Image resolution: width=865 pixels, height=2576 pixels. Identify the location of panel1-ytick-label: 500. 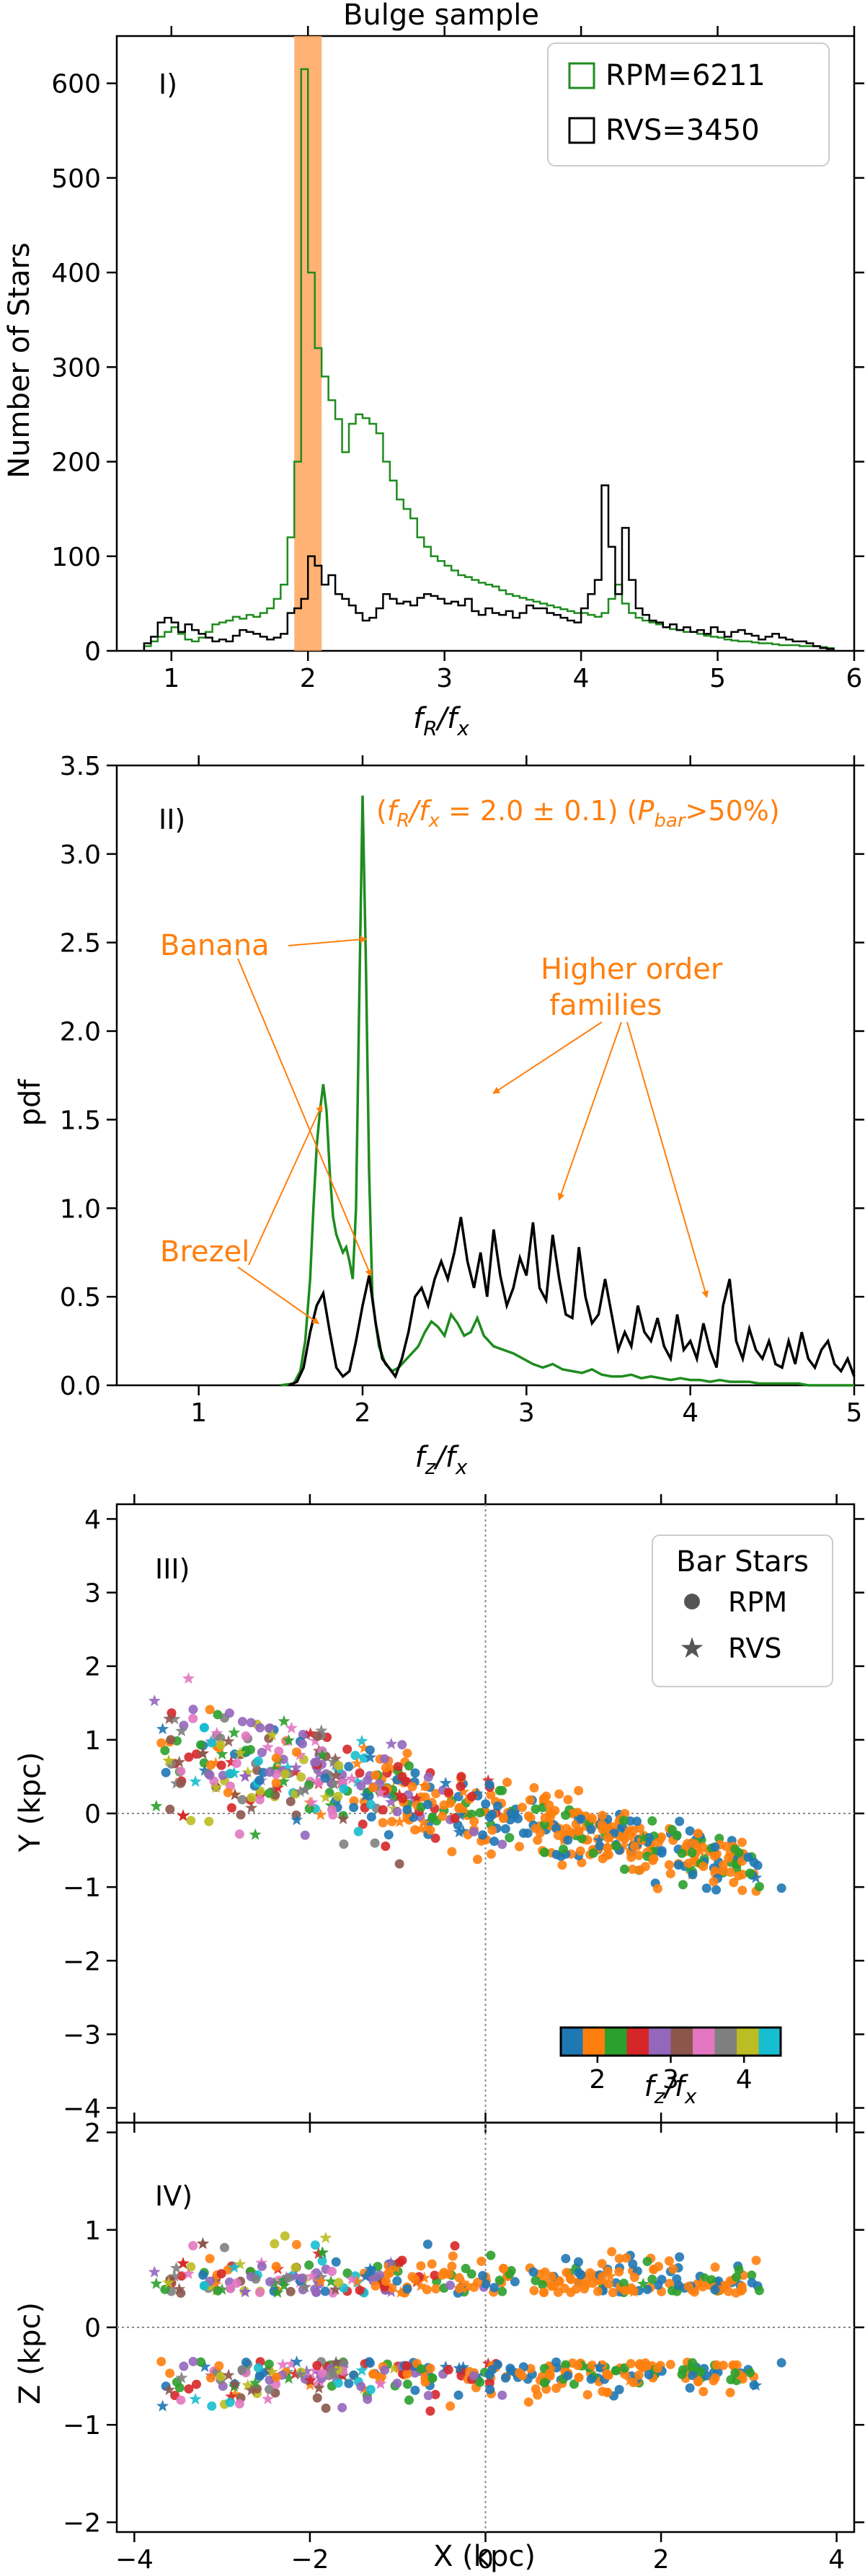
(76, 179).